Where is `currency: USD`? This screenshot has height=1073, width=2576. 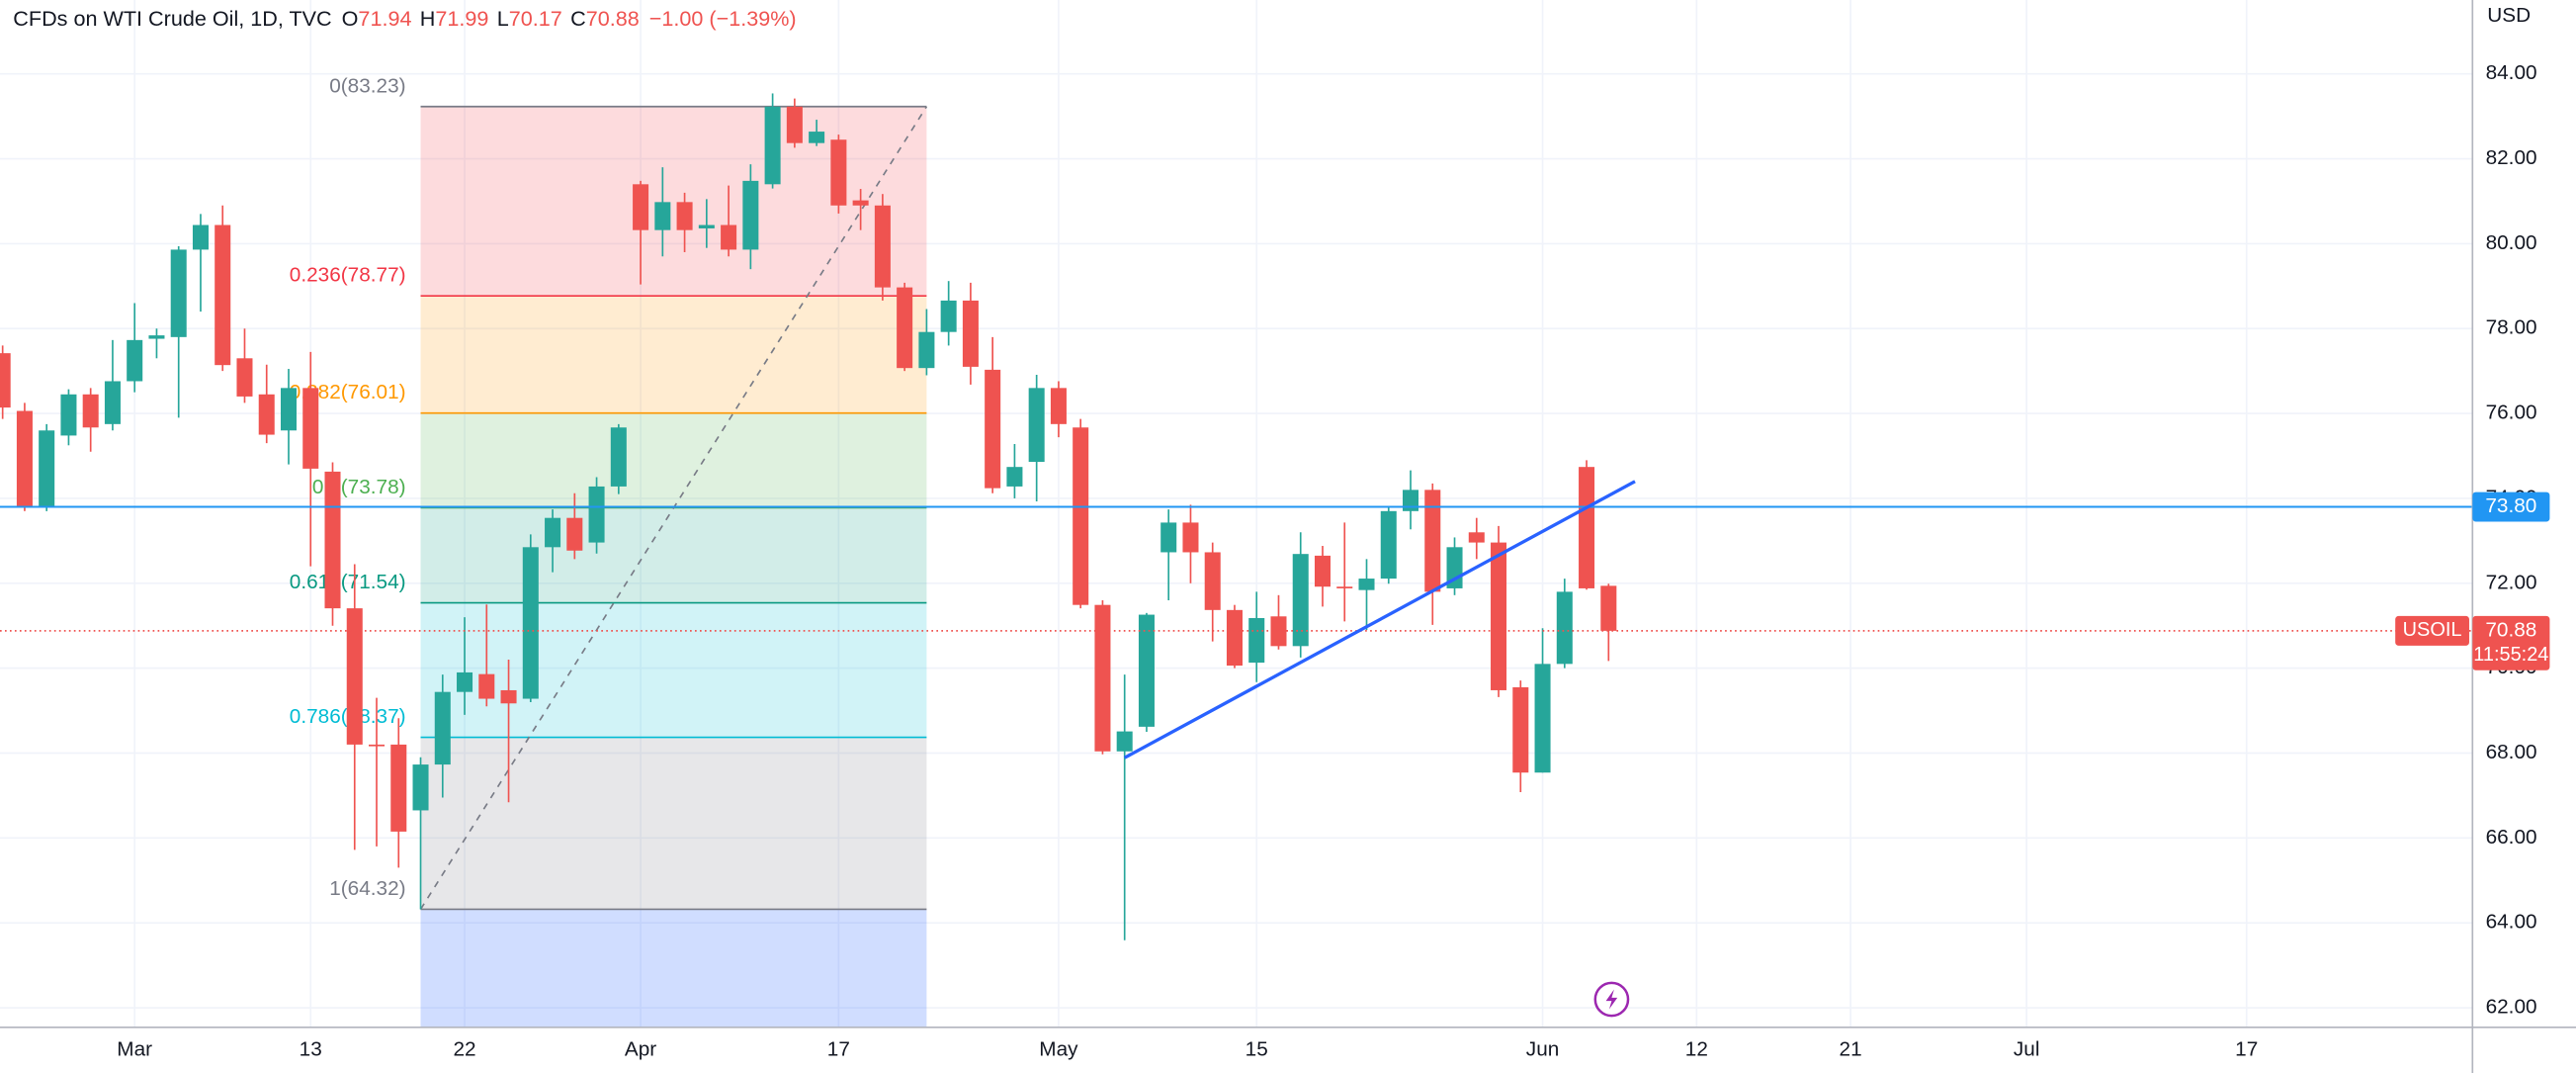 currency: USD is located at coordinates (2509, 15).